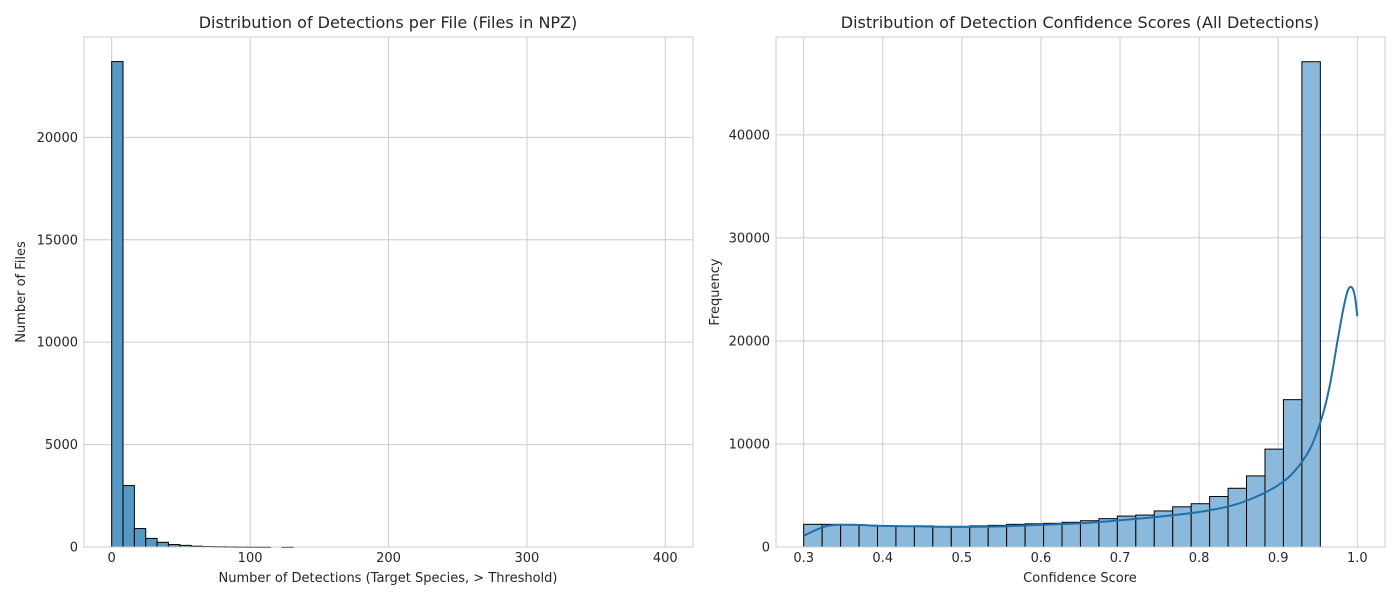 This screenshot has width=1400, height=600. Describe the element at coordinates (57, 240) in the screenshot. I see `y-tick-label: 15000` at that location.